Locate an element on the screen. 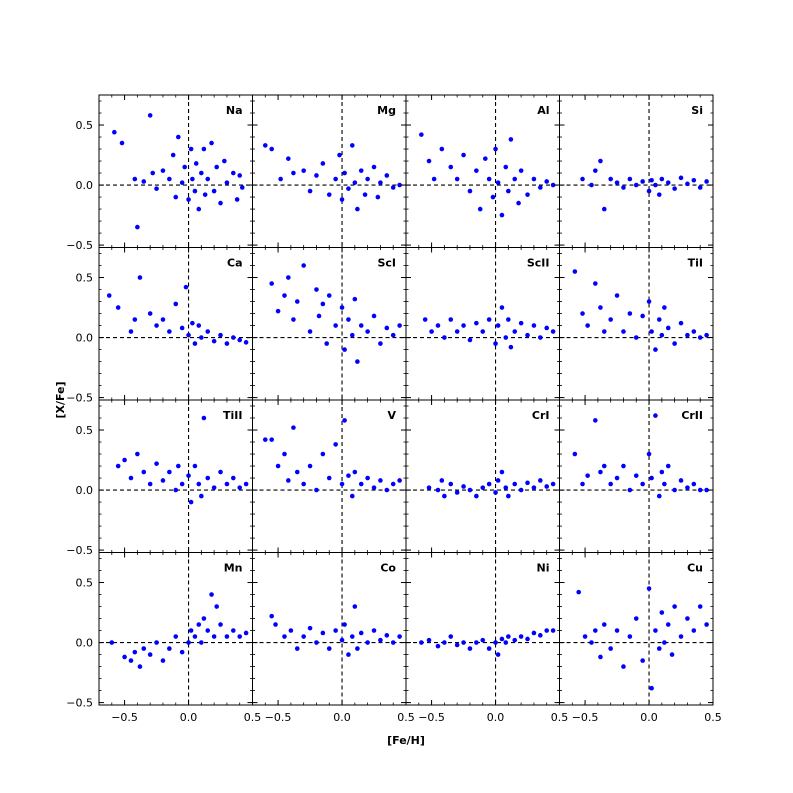 Image resolution: width=793 pixels, height=793 pixels. panel-tii: TiI is located at coordinates (636, 324).